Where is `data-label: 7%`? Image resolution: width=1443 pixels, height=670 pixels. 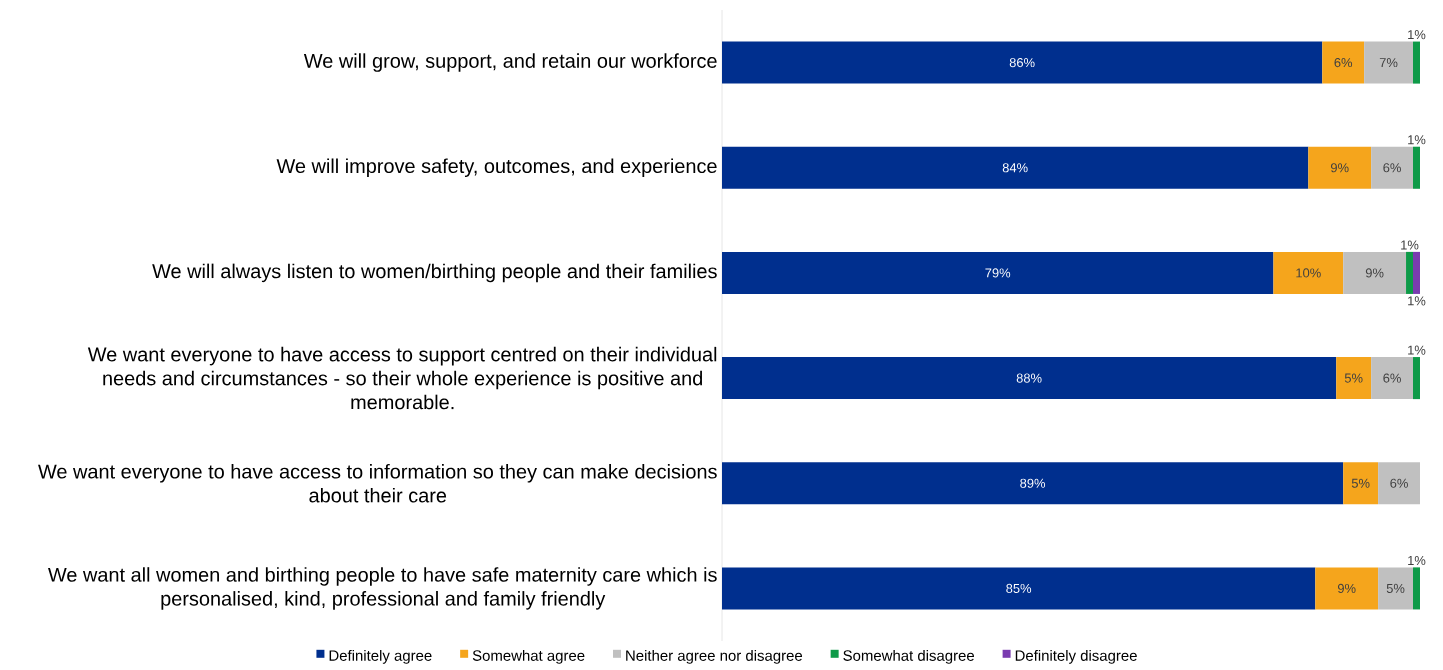 data-label: 7% is located at coordinates (1388, 63).